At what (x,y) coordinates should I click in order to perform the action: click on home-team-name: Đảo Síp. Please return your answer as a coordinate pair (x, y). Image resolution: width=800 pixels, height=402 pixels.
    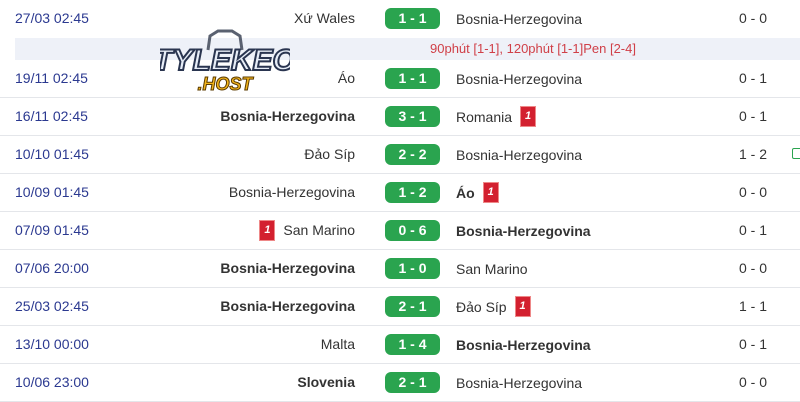
    Looking at the image, I should click on (329, 154).